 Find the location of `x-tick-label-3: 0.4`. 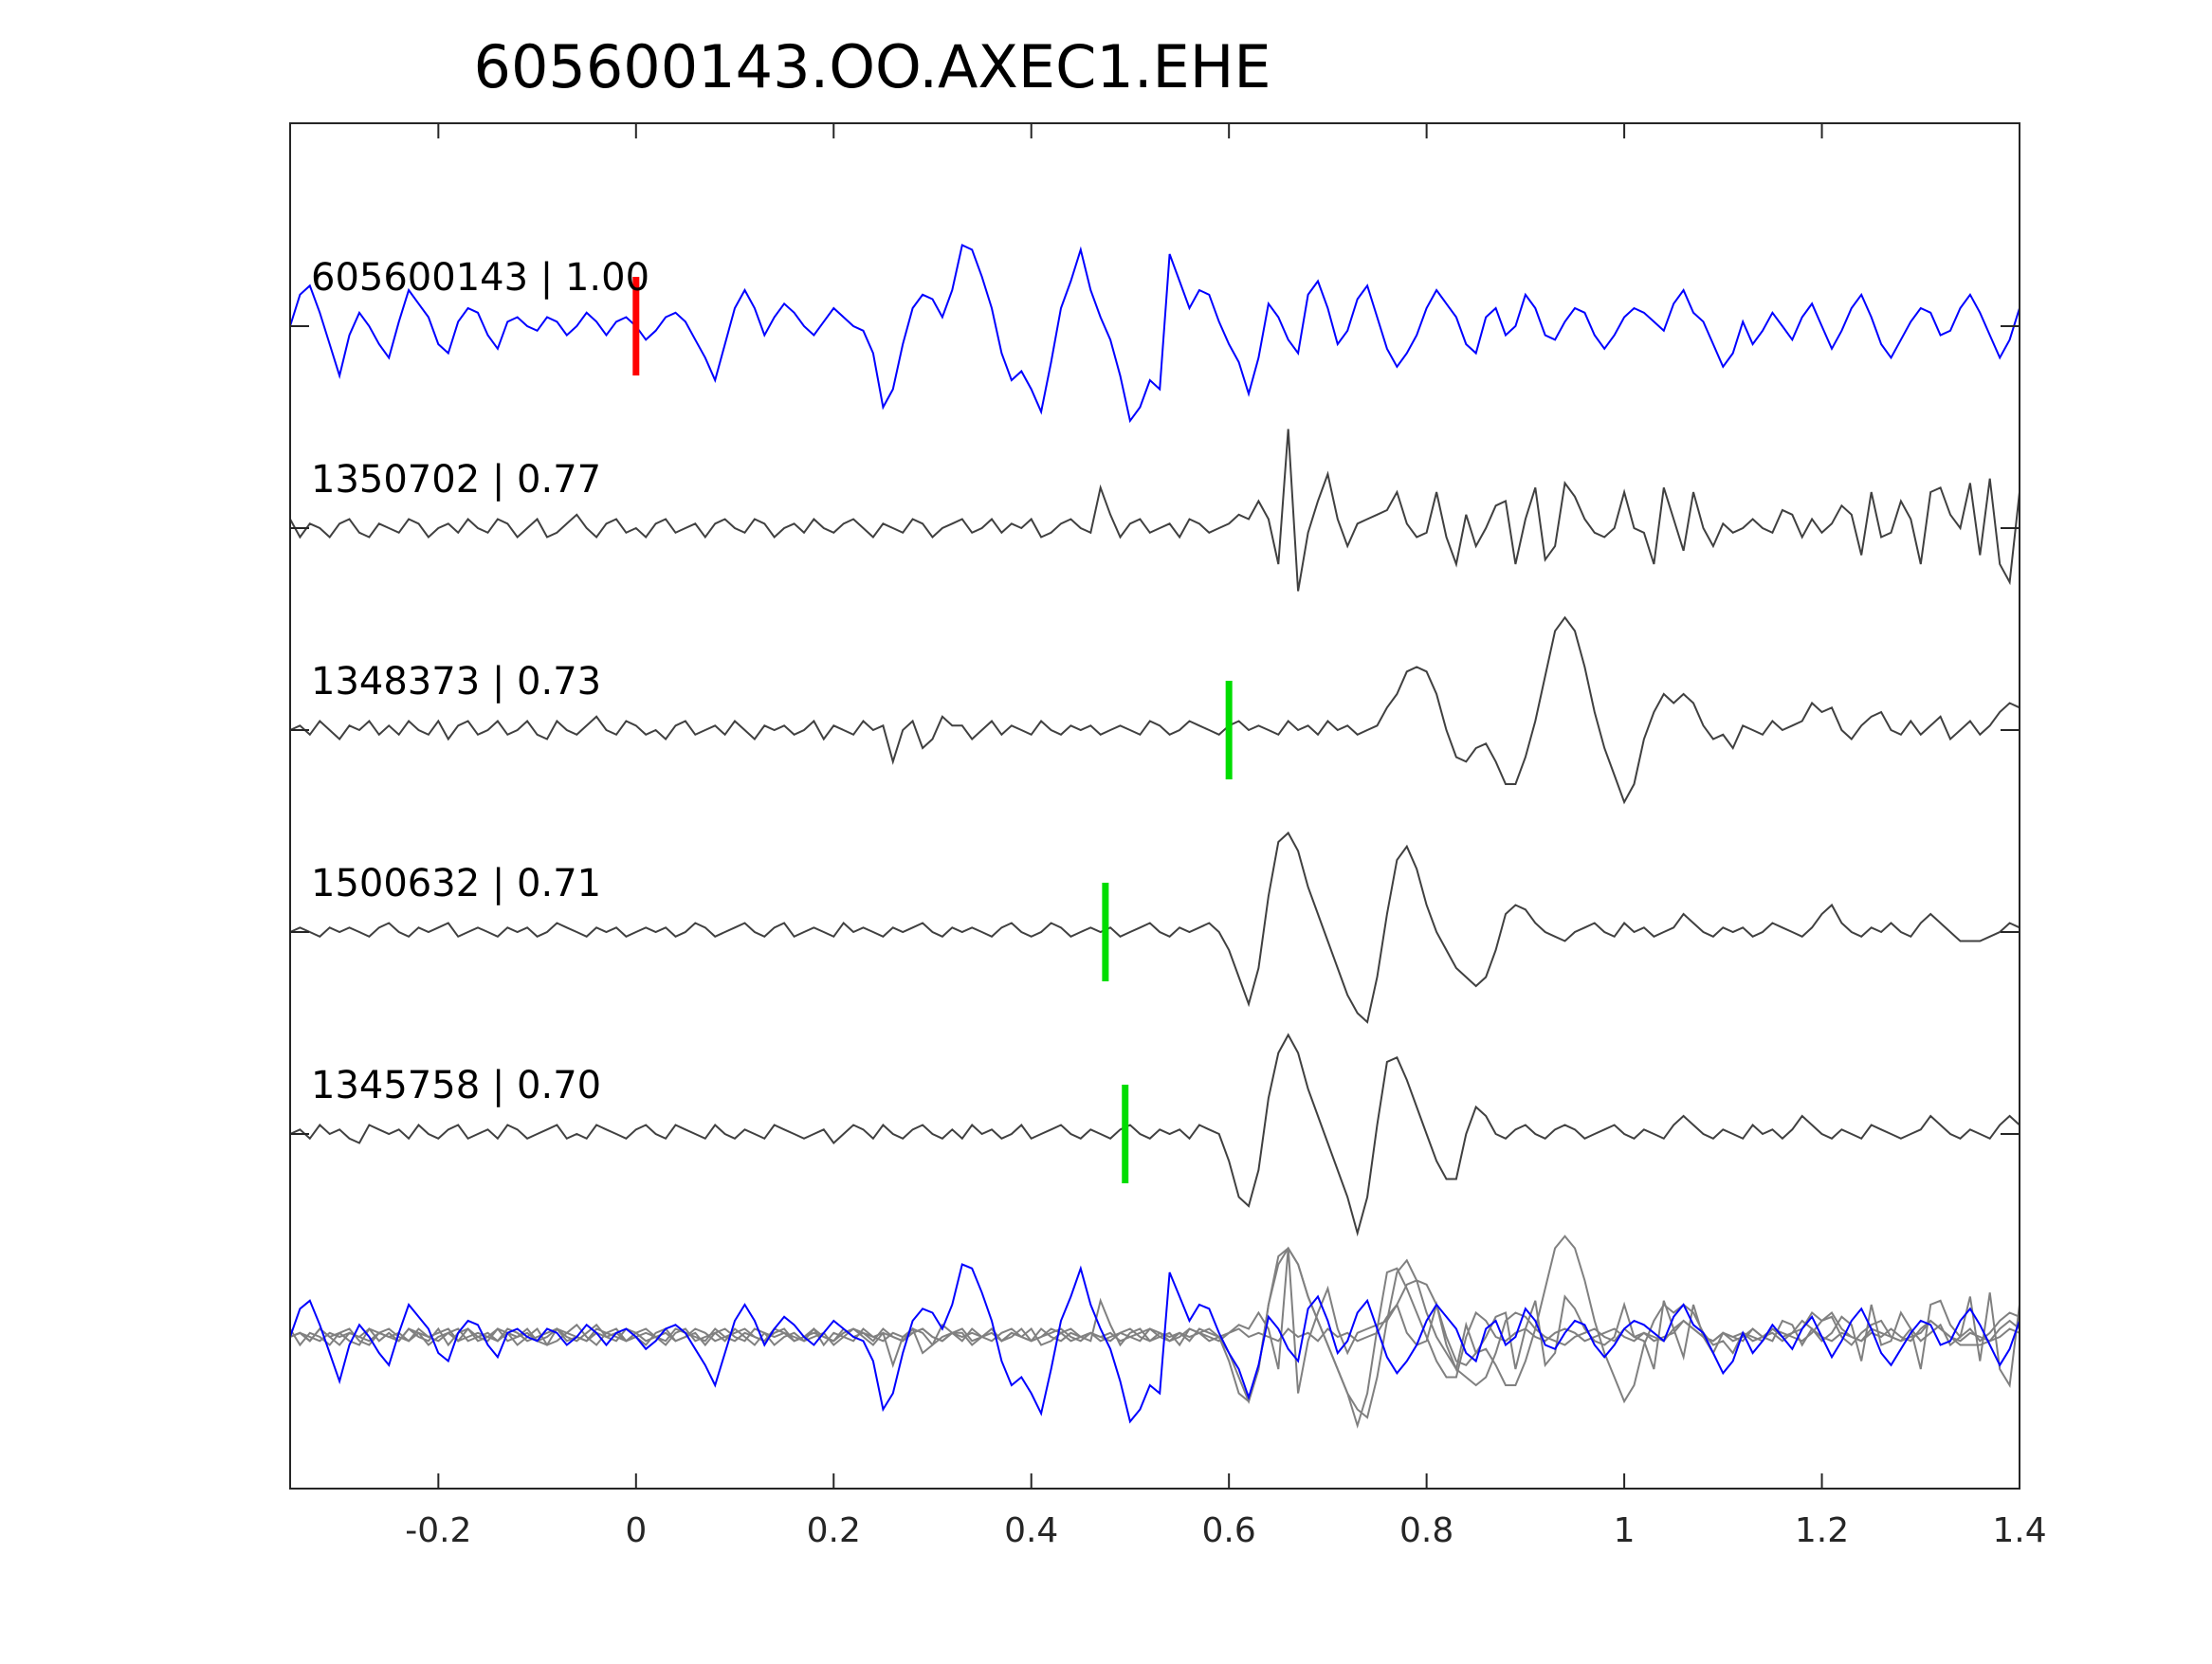

x-tick-label-3: 0.4 is located at coordinates (1031, 1530).